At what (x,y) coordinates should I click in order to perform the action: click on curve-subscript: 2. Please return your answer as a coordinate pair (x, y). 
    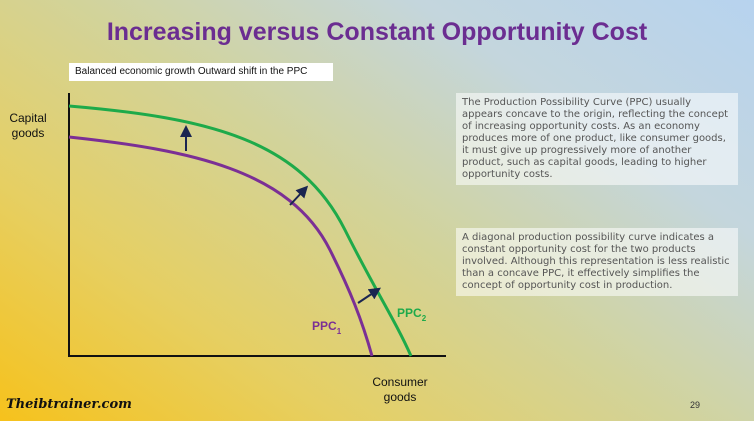
    Looking at the image, I should click on (424, 318).